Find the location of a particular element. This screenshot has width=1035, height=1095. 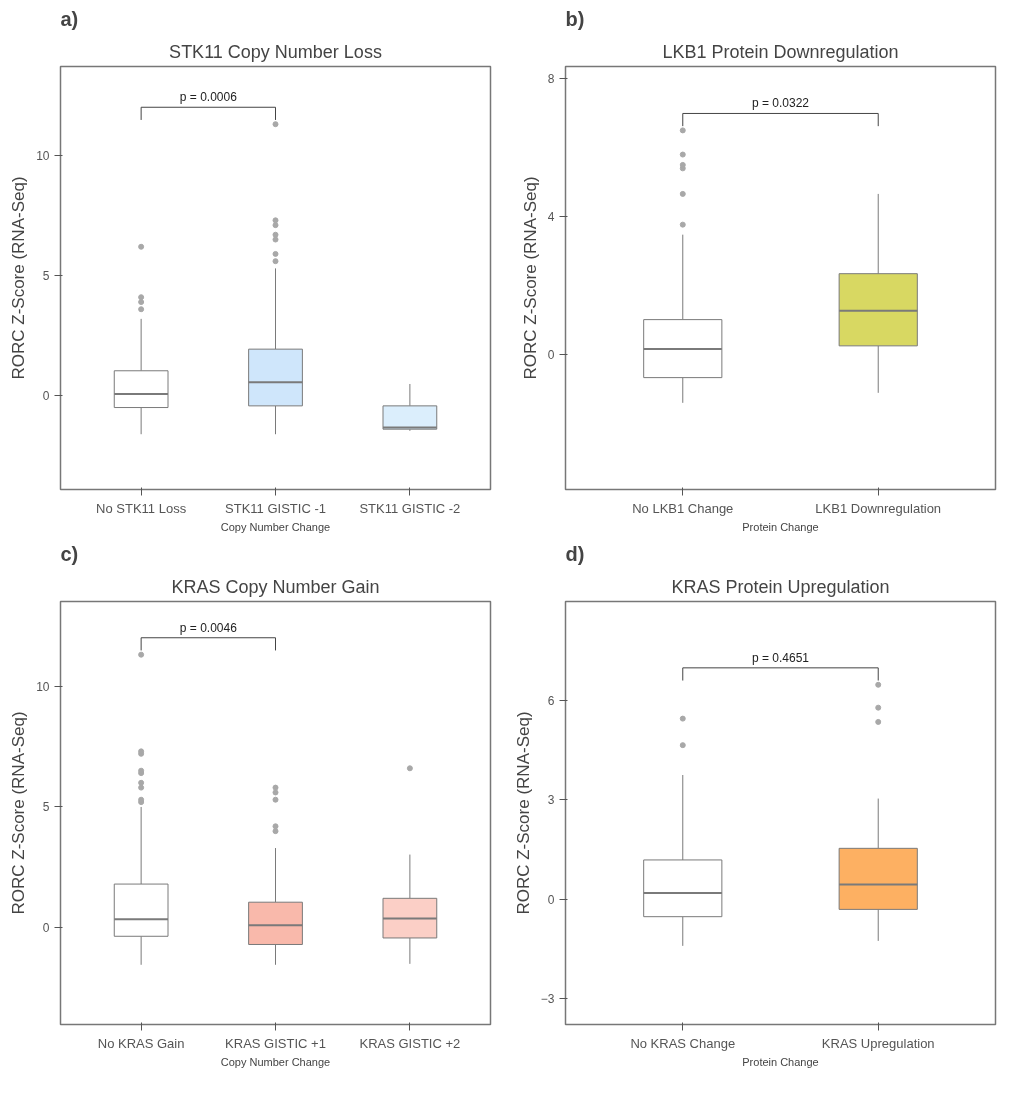

text: a) is located at coordinates (69, 18).